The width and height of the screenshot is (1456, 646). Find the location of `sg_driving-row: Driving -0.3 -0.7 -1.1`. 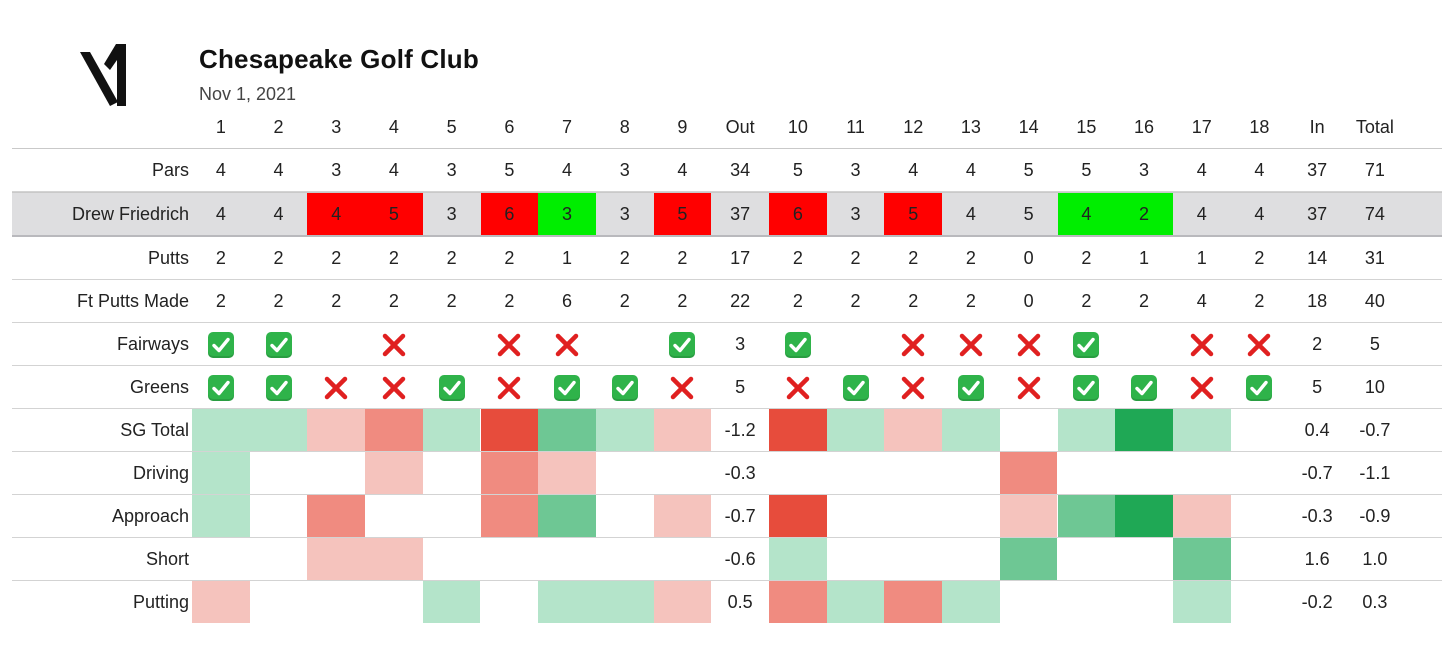

sg_driving-row: Driving -0.3 -0.7 -1.1 is located at coordinates (727, 473).